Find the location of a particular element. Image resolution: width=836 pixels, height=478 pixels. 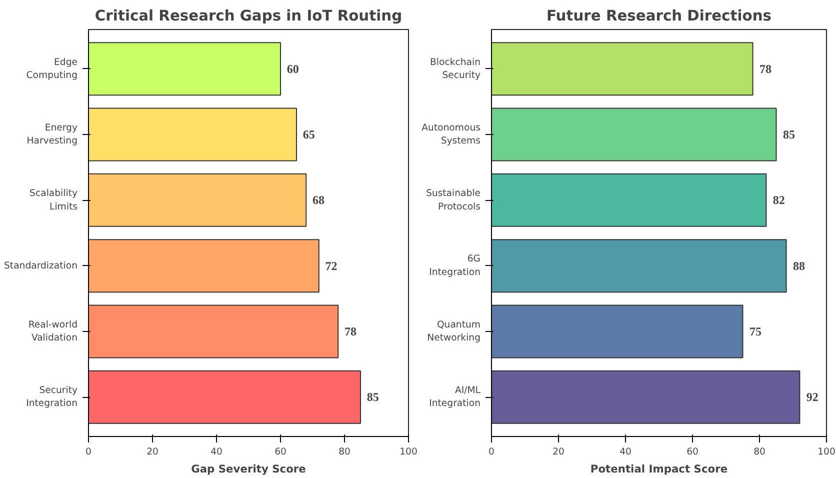

y-tick-label: AI/ML Integration is located at coordinates (455, 397).